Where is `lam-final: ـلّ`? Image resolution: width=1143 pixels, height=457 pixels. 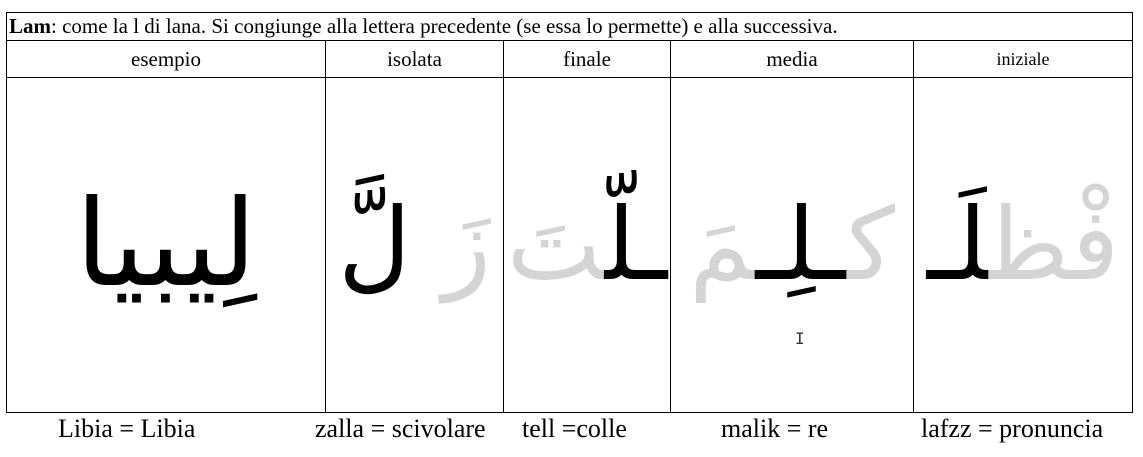 lam-final: ـلّ is located at coordinates (636, 244).